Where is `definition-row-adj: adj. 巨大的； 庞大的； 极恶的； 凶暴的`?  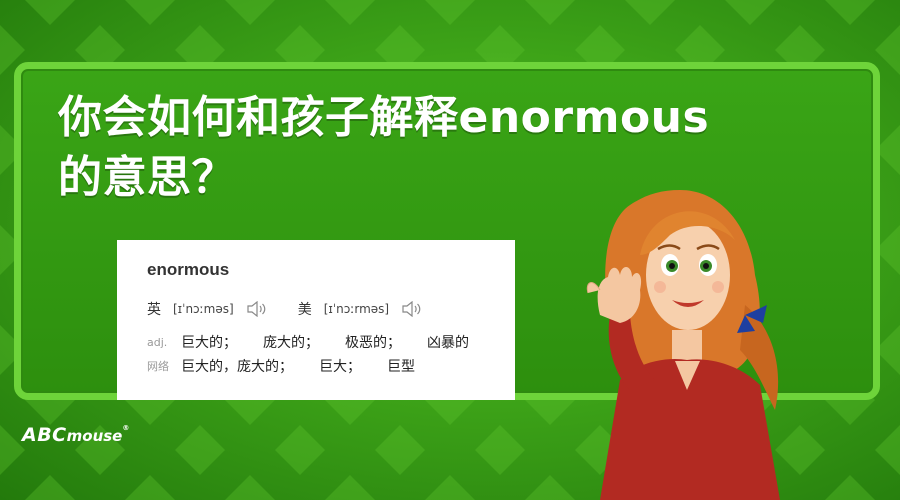 definition-row-adj: adj. 巨大的； 庞大的； 极恶的； 凶暴的 is located at coordinates (331, 342).